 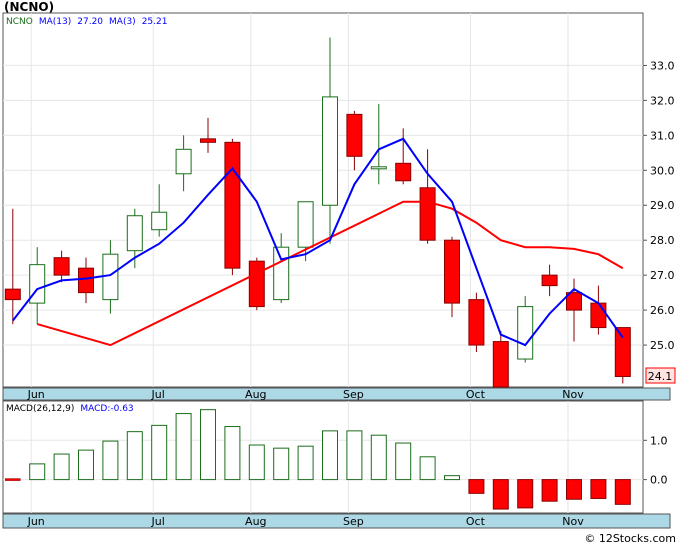 What do you see at coordinates (13, 479) in the screenshot?
I see `macd-bar` at bounding box center [13, 479].